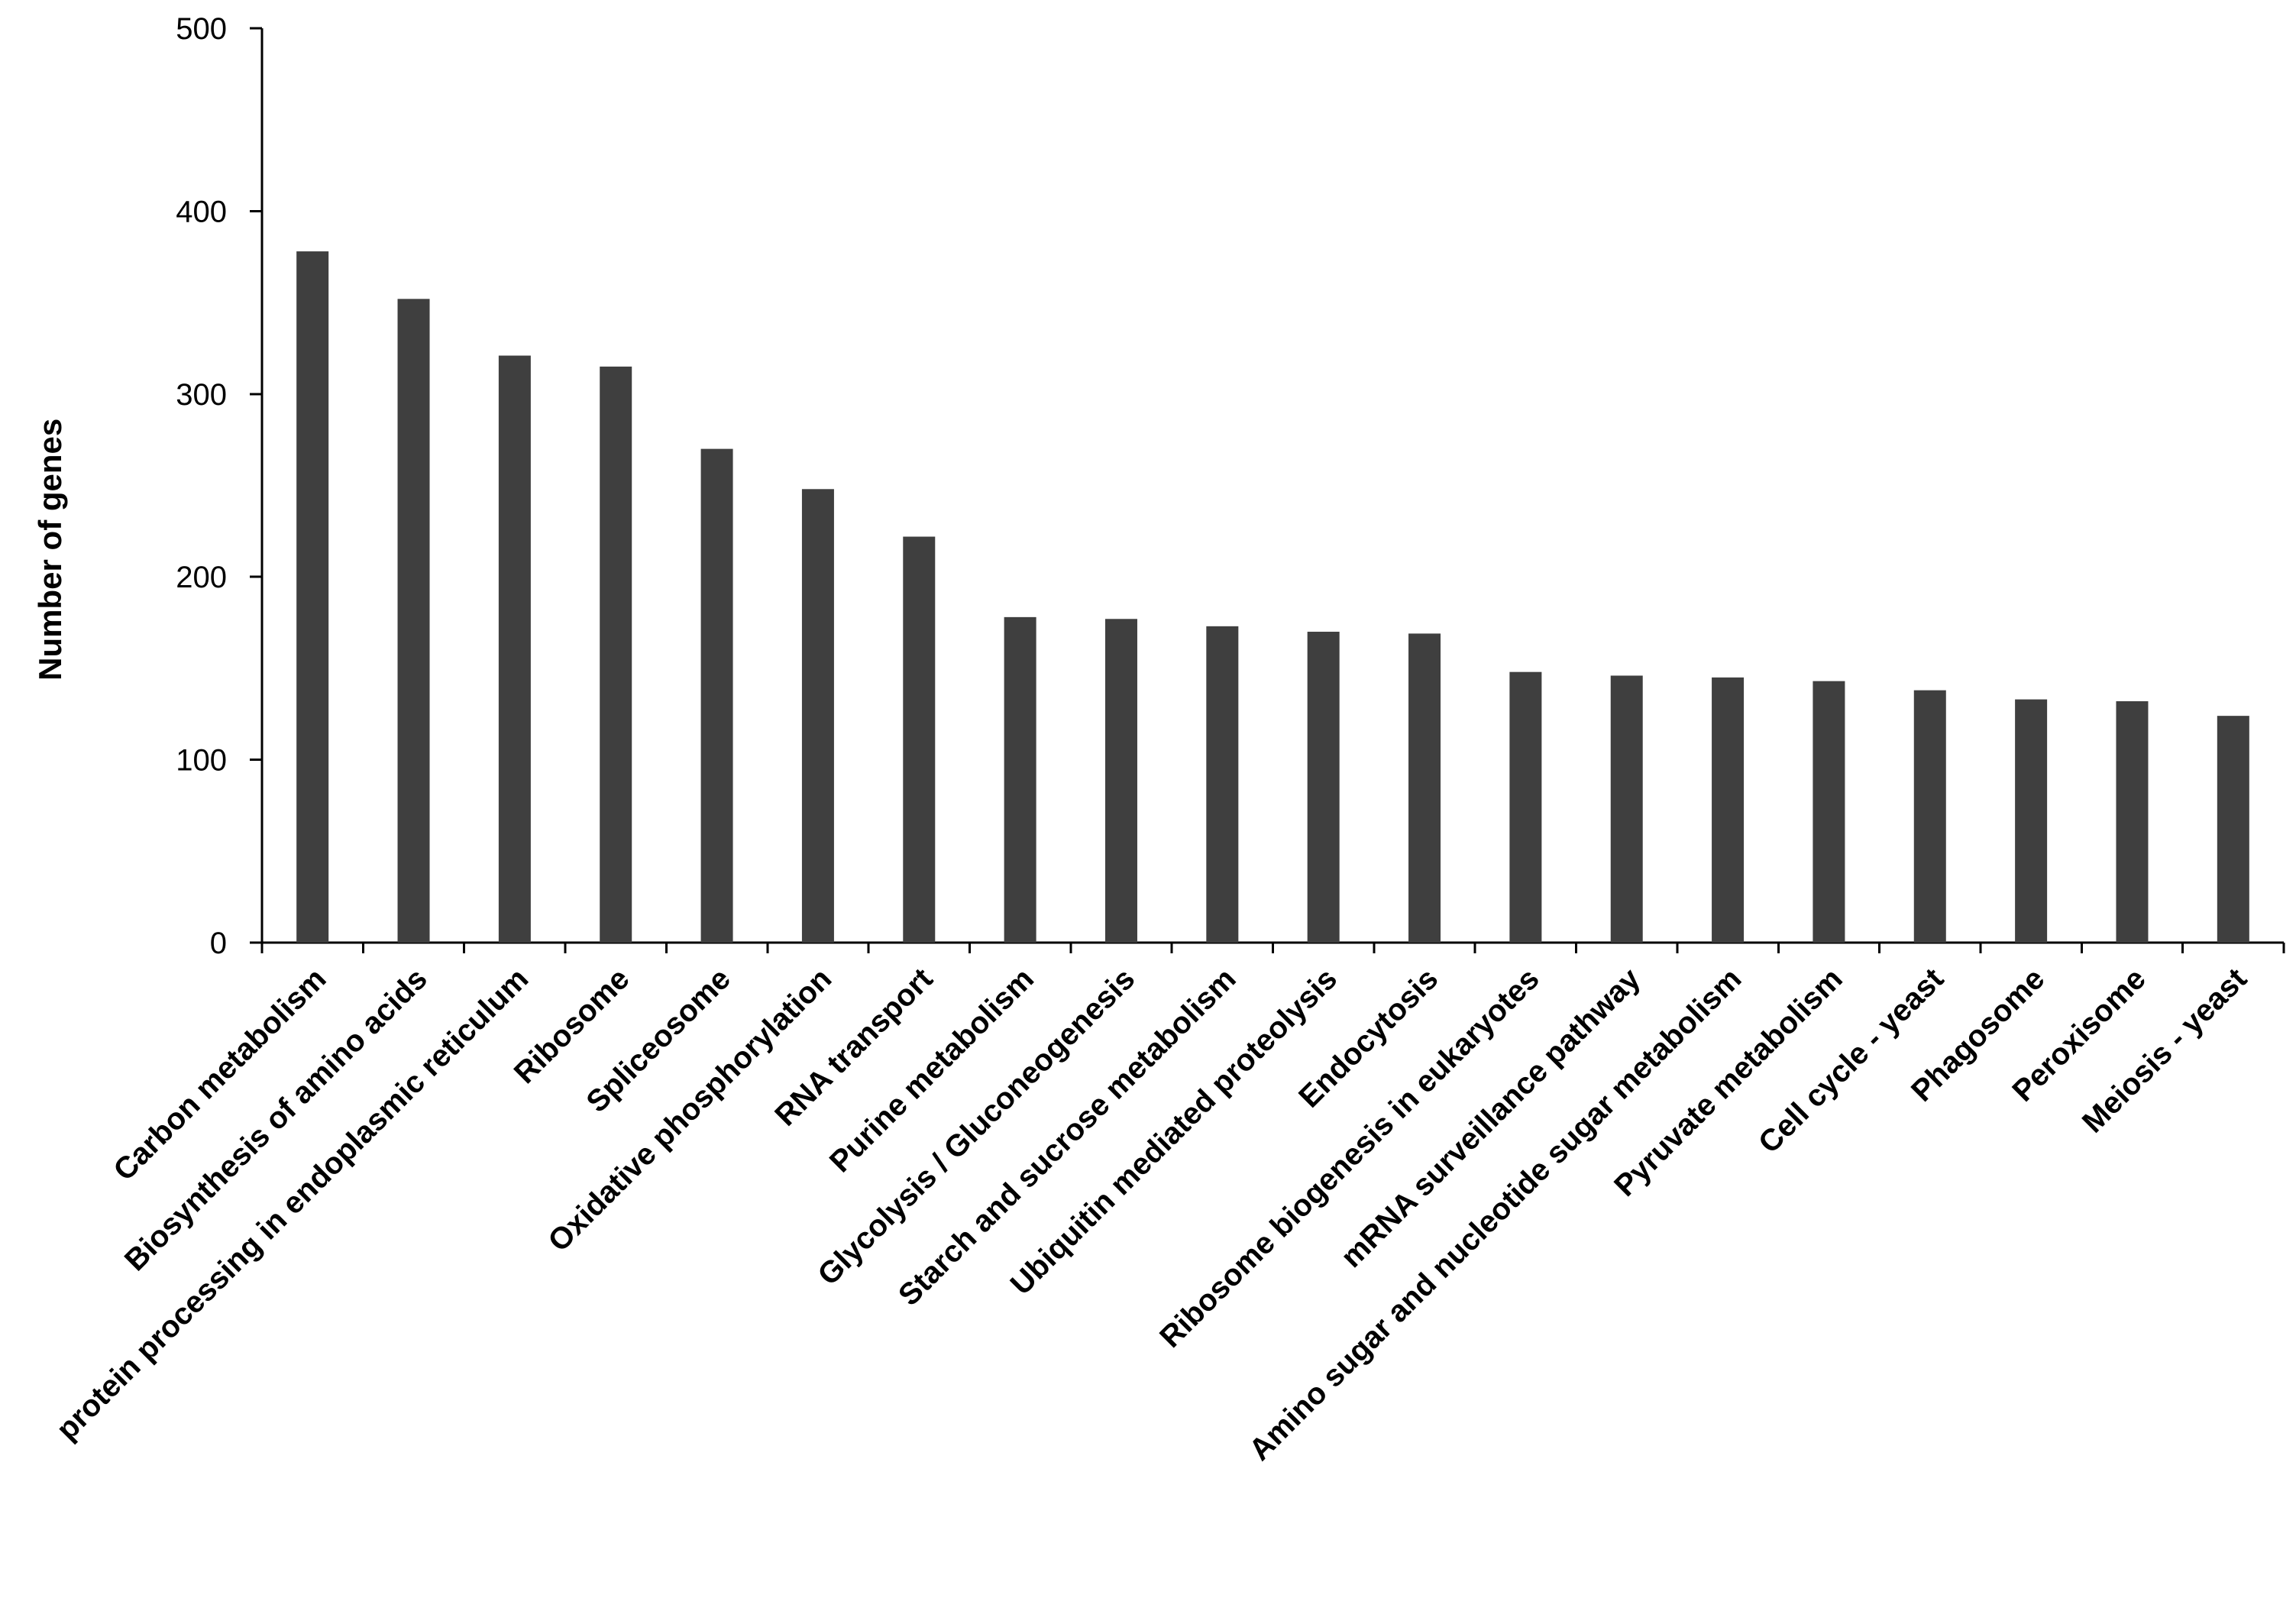  What do you see at coordinates (201, 395) in the screenshot?
I see `y-tick-label: 300` at bounding box center [201, 395].